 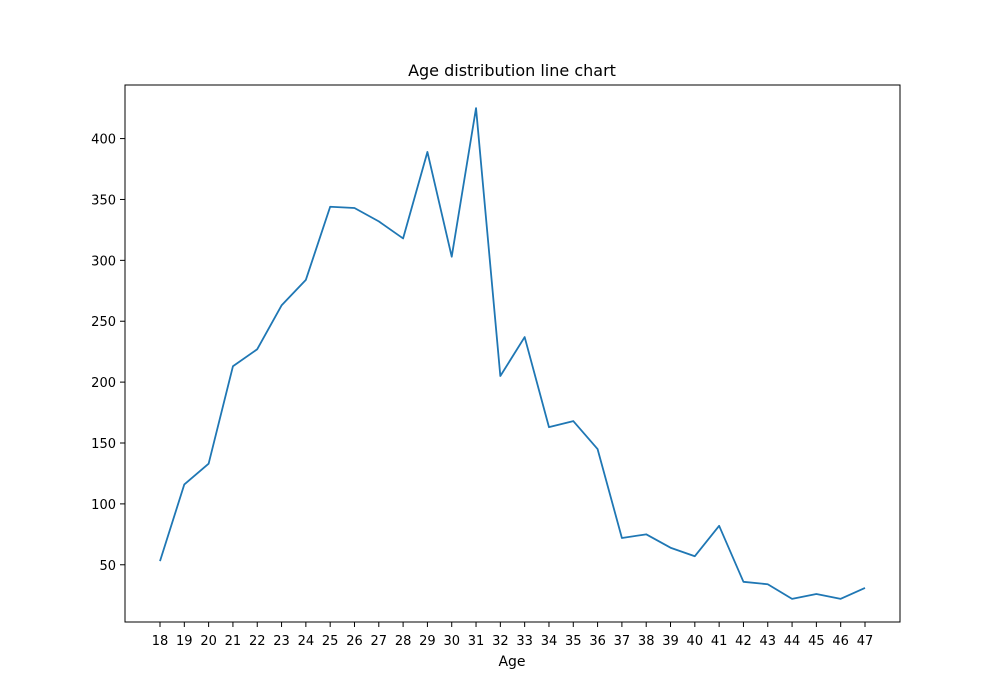 What do you see at coordinates (103, 322) in the screenshot?
I see `y-tick-label: 250` at bounding box center [103, 322].